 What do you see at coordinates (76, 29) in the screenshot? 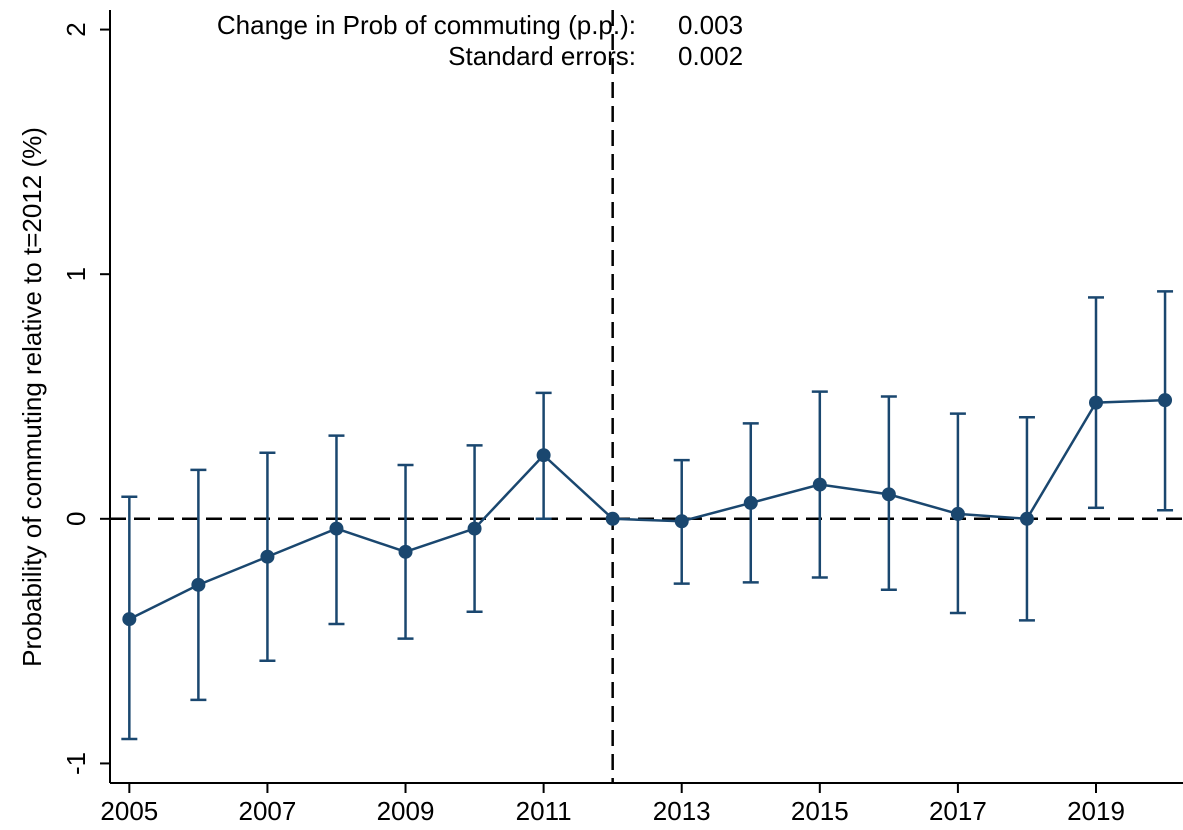
I see `y-tick-label: 2` at bounding box center [76, 29].